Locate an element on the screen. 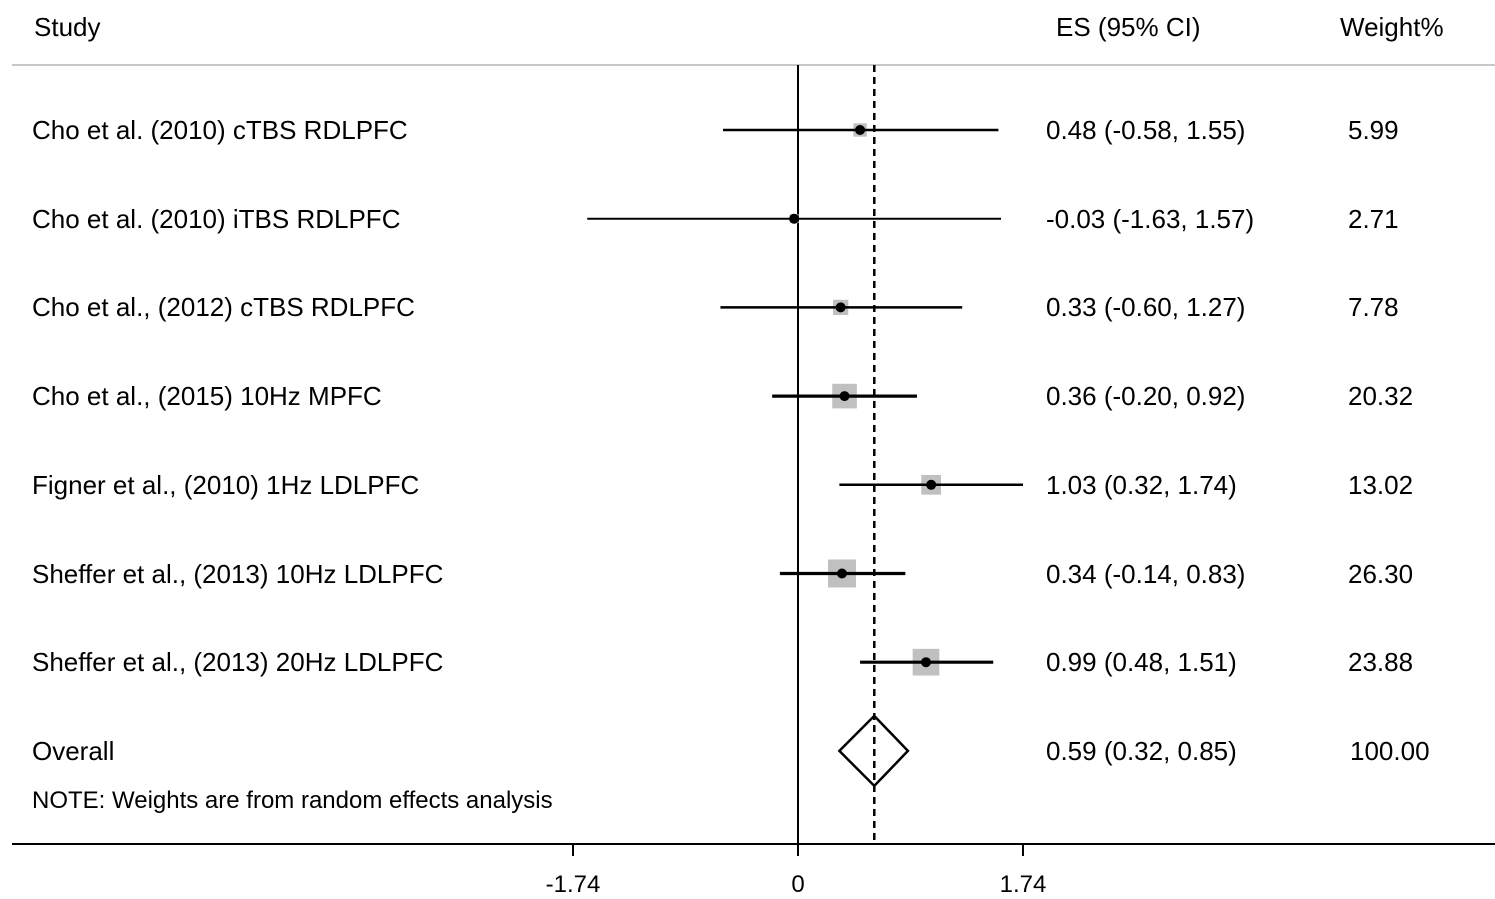 Image resolution: width=1495 pixels, height=899 pixels. study-label: Cho et al. (2010) iTBS RDLPFC is located at coordinates (216, 218).